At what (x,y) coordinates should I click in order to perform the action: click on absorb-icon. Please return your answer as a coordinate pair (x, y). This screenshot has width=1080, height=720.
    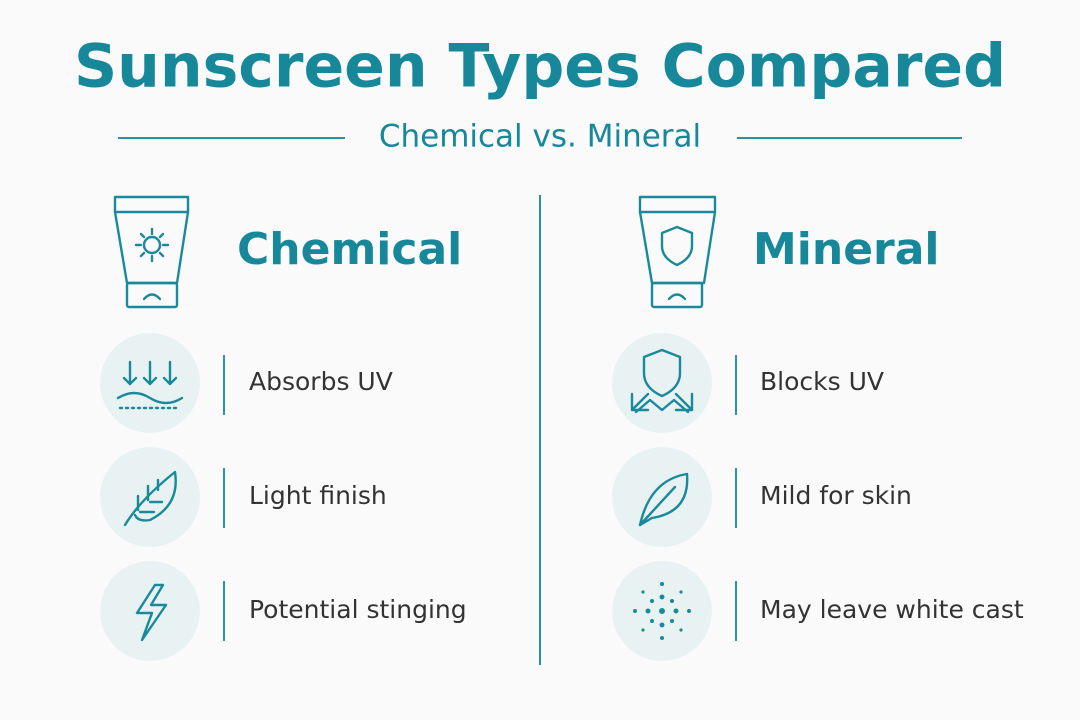
    Looking at the image, I should click on (150, 385).